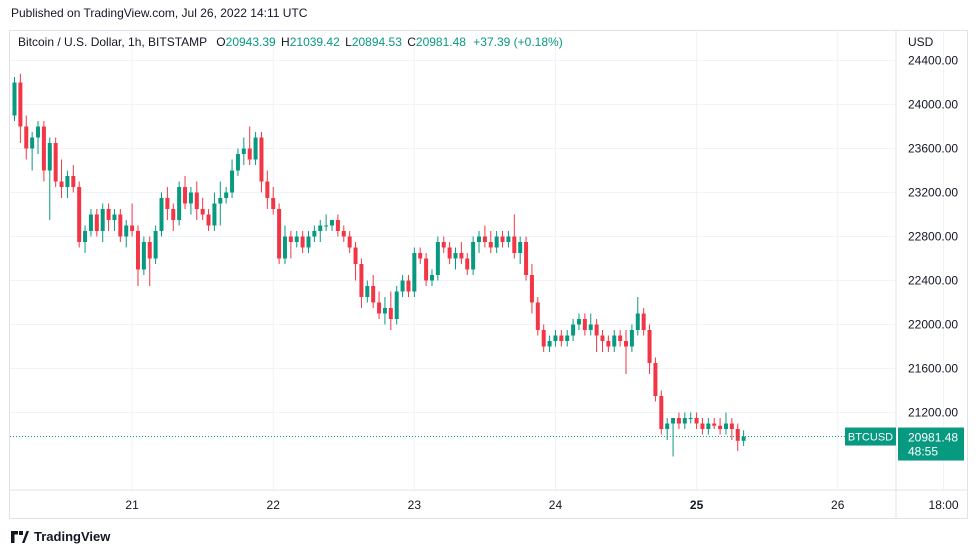  Describe the element at coordinates (376, 42) in the screenshot. I see `low-value: 20894.53` at that location.